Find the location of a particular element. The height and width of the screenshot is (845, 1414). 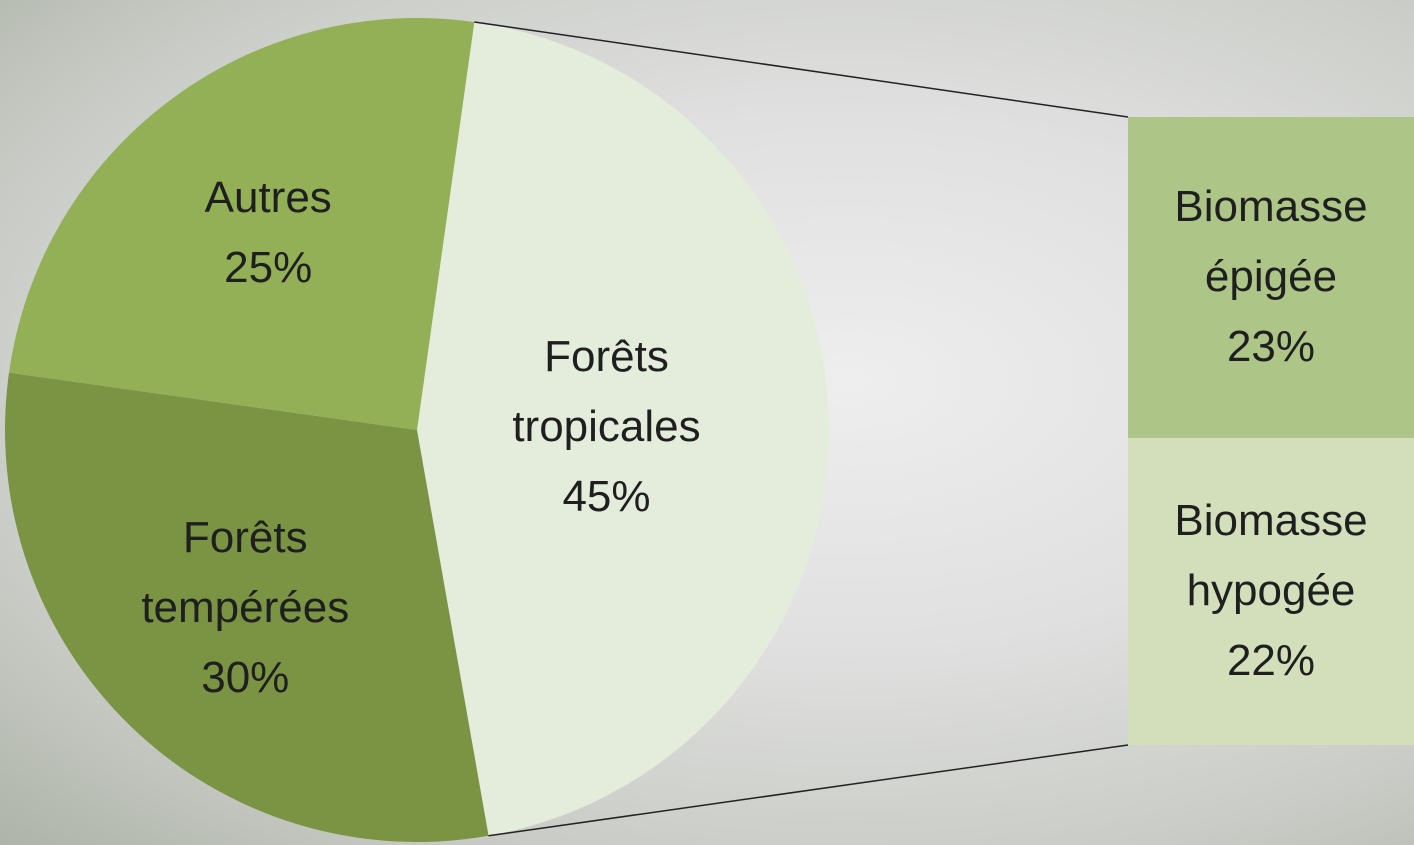

category-label: Autres is located at coordinates (268, 197).